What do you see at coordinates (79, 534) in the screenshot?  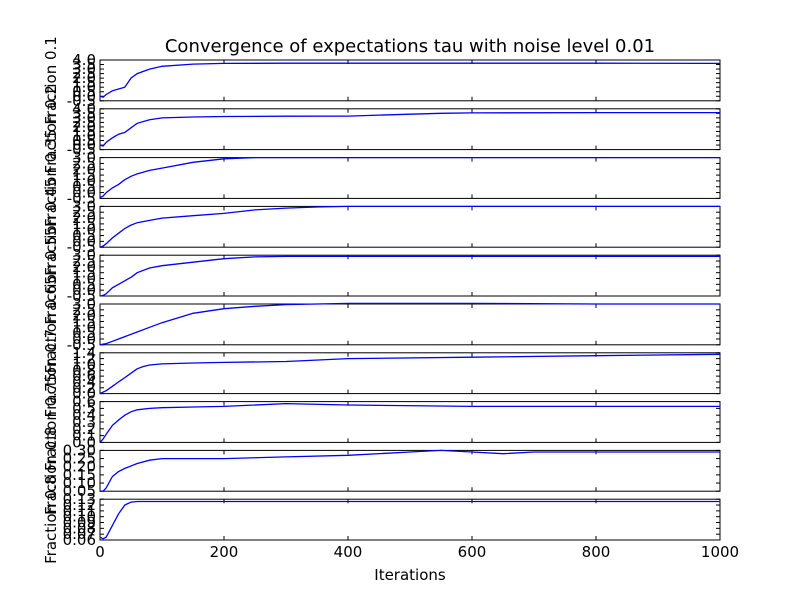 I see `y-tick-label: 0.07` at bounding box center [79, 534].